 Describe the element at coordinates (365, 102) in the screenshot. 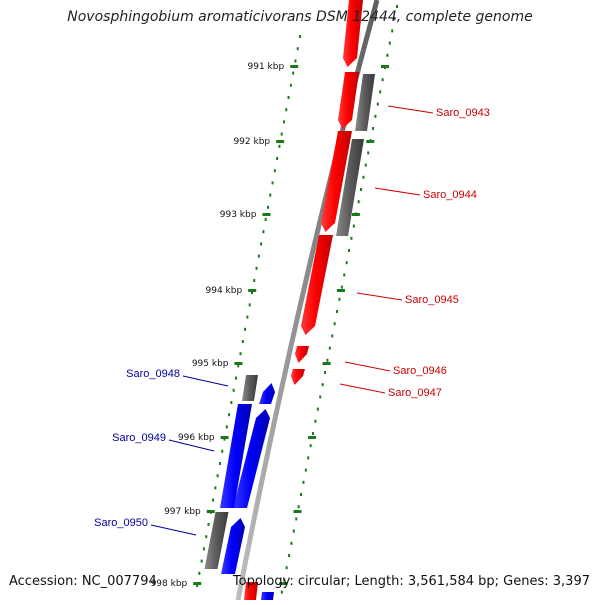

I see `gap-block-right` at that location.